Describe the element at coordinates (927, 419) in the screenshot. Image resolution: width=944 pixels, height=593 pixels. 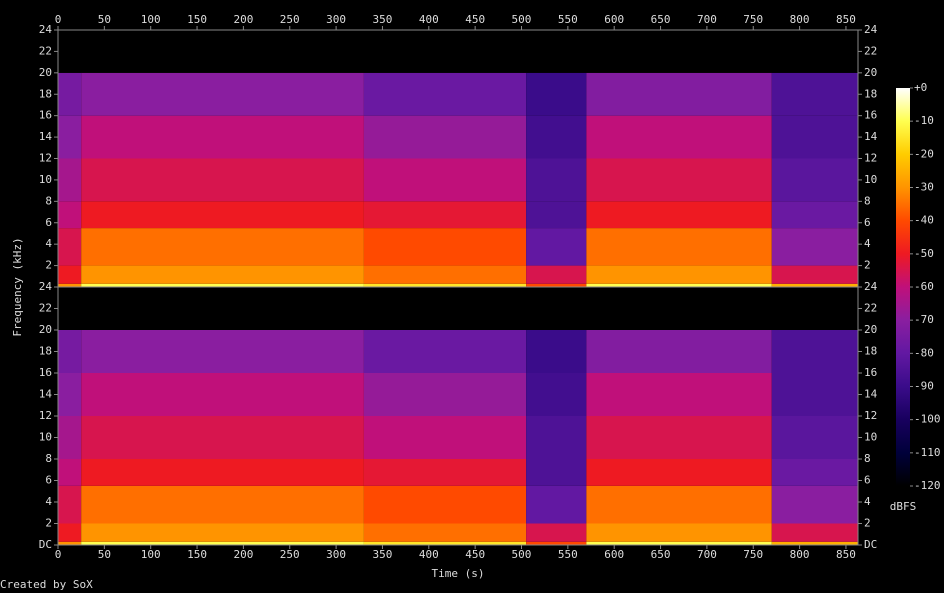
I see `colorbar-tick-label: -100` at that location.